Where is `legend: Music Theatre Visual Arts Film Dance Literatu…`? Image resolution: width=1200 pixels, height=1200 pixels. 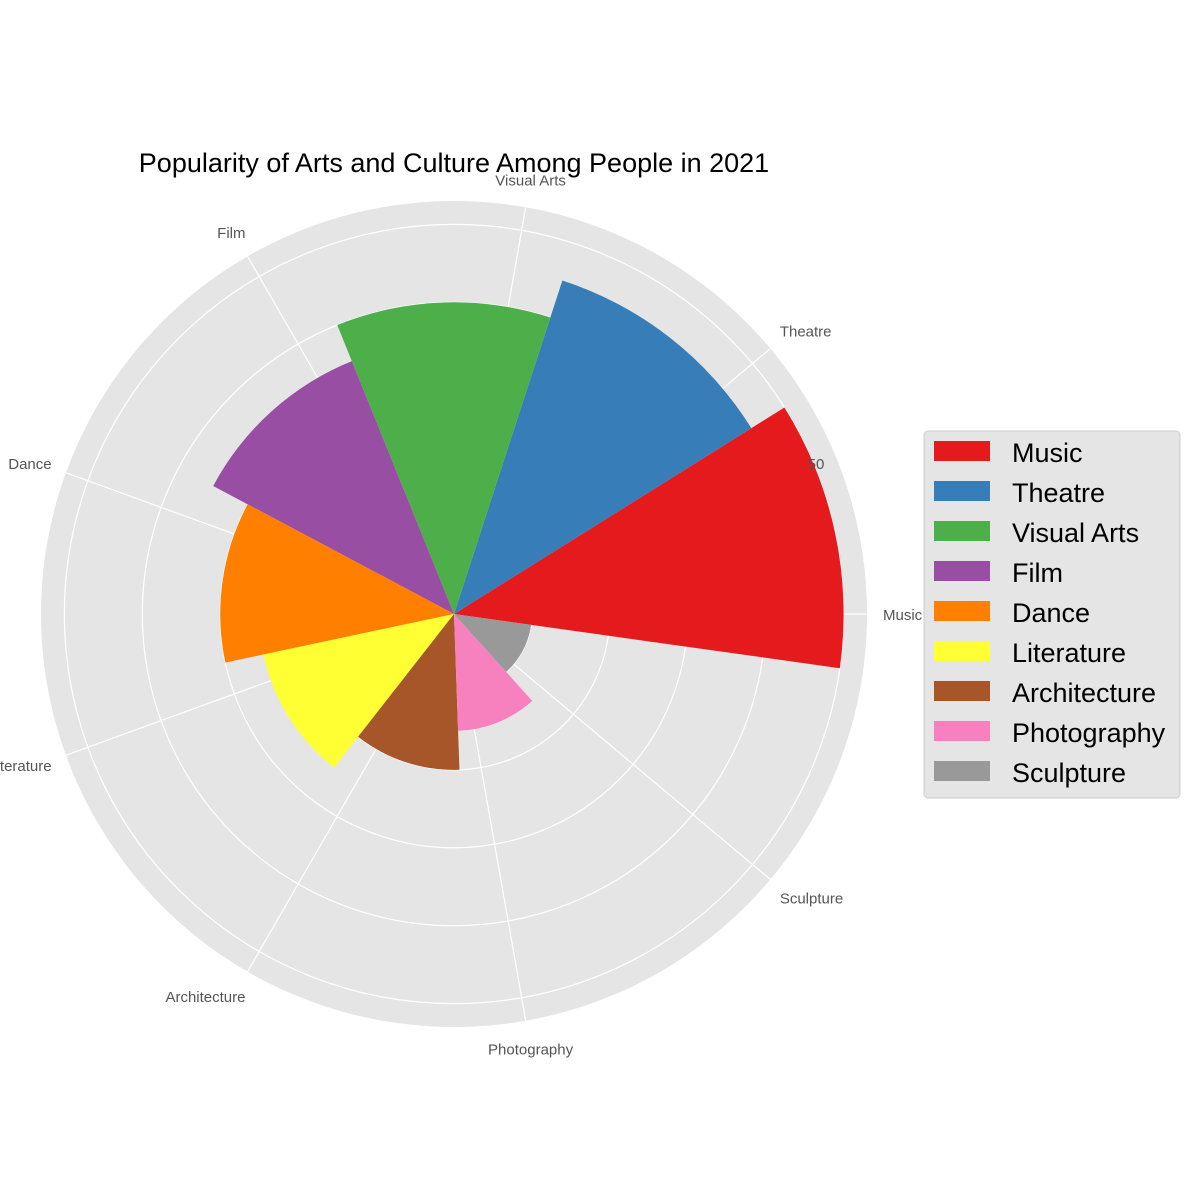
legend: Music Theatre Visual Arts Film Dance Literatu… is located at coordinates (1052, 614).